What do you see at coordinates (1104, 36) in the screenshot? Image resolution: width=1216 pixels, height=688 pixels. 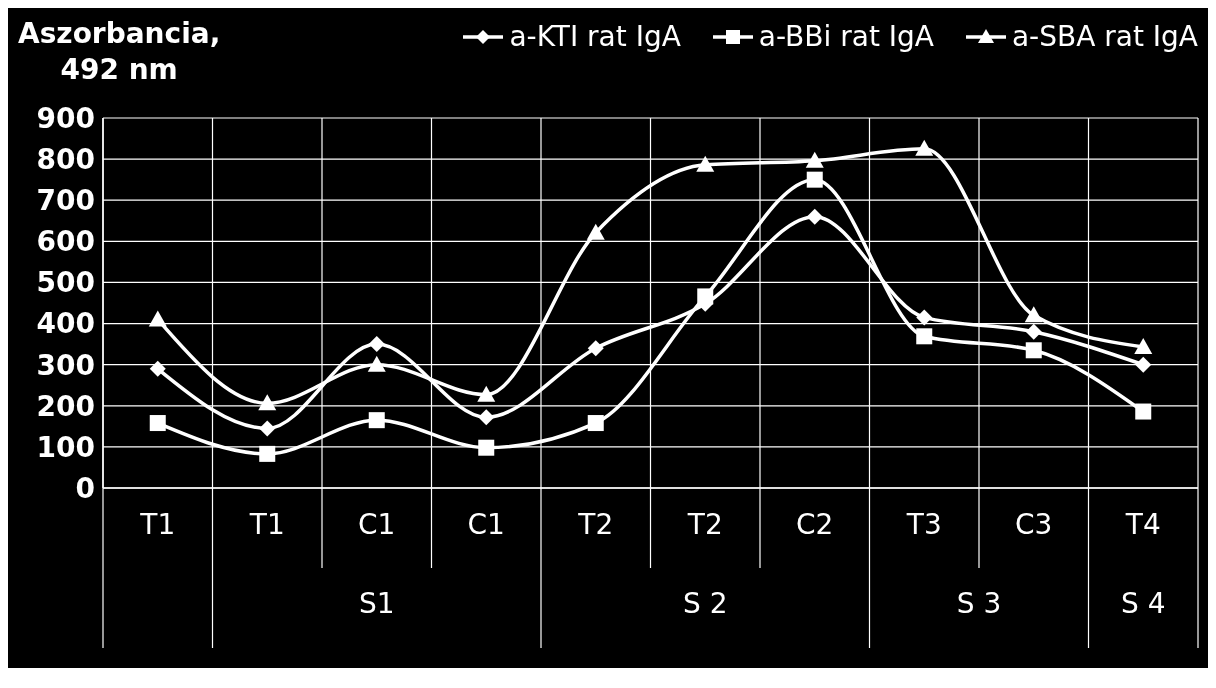 I see `legend-label: a-SBA rat IgA` at bounding box center [1104, 36].